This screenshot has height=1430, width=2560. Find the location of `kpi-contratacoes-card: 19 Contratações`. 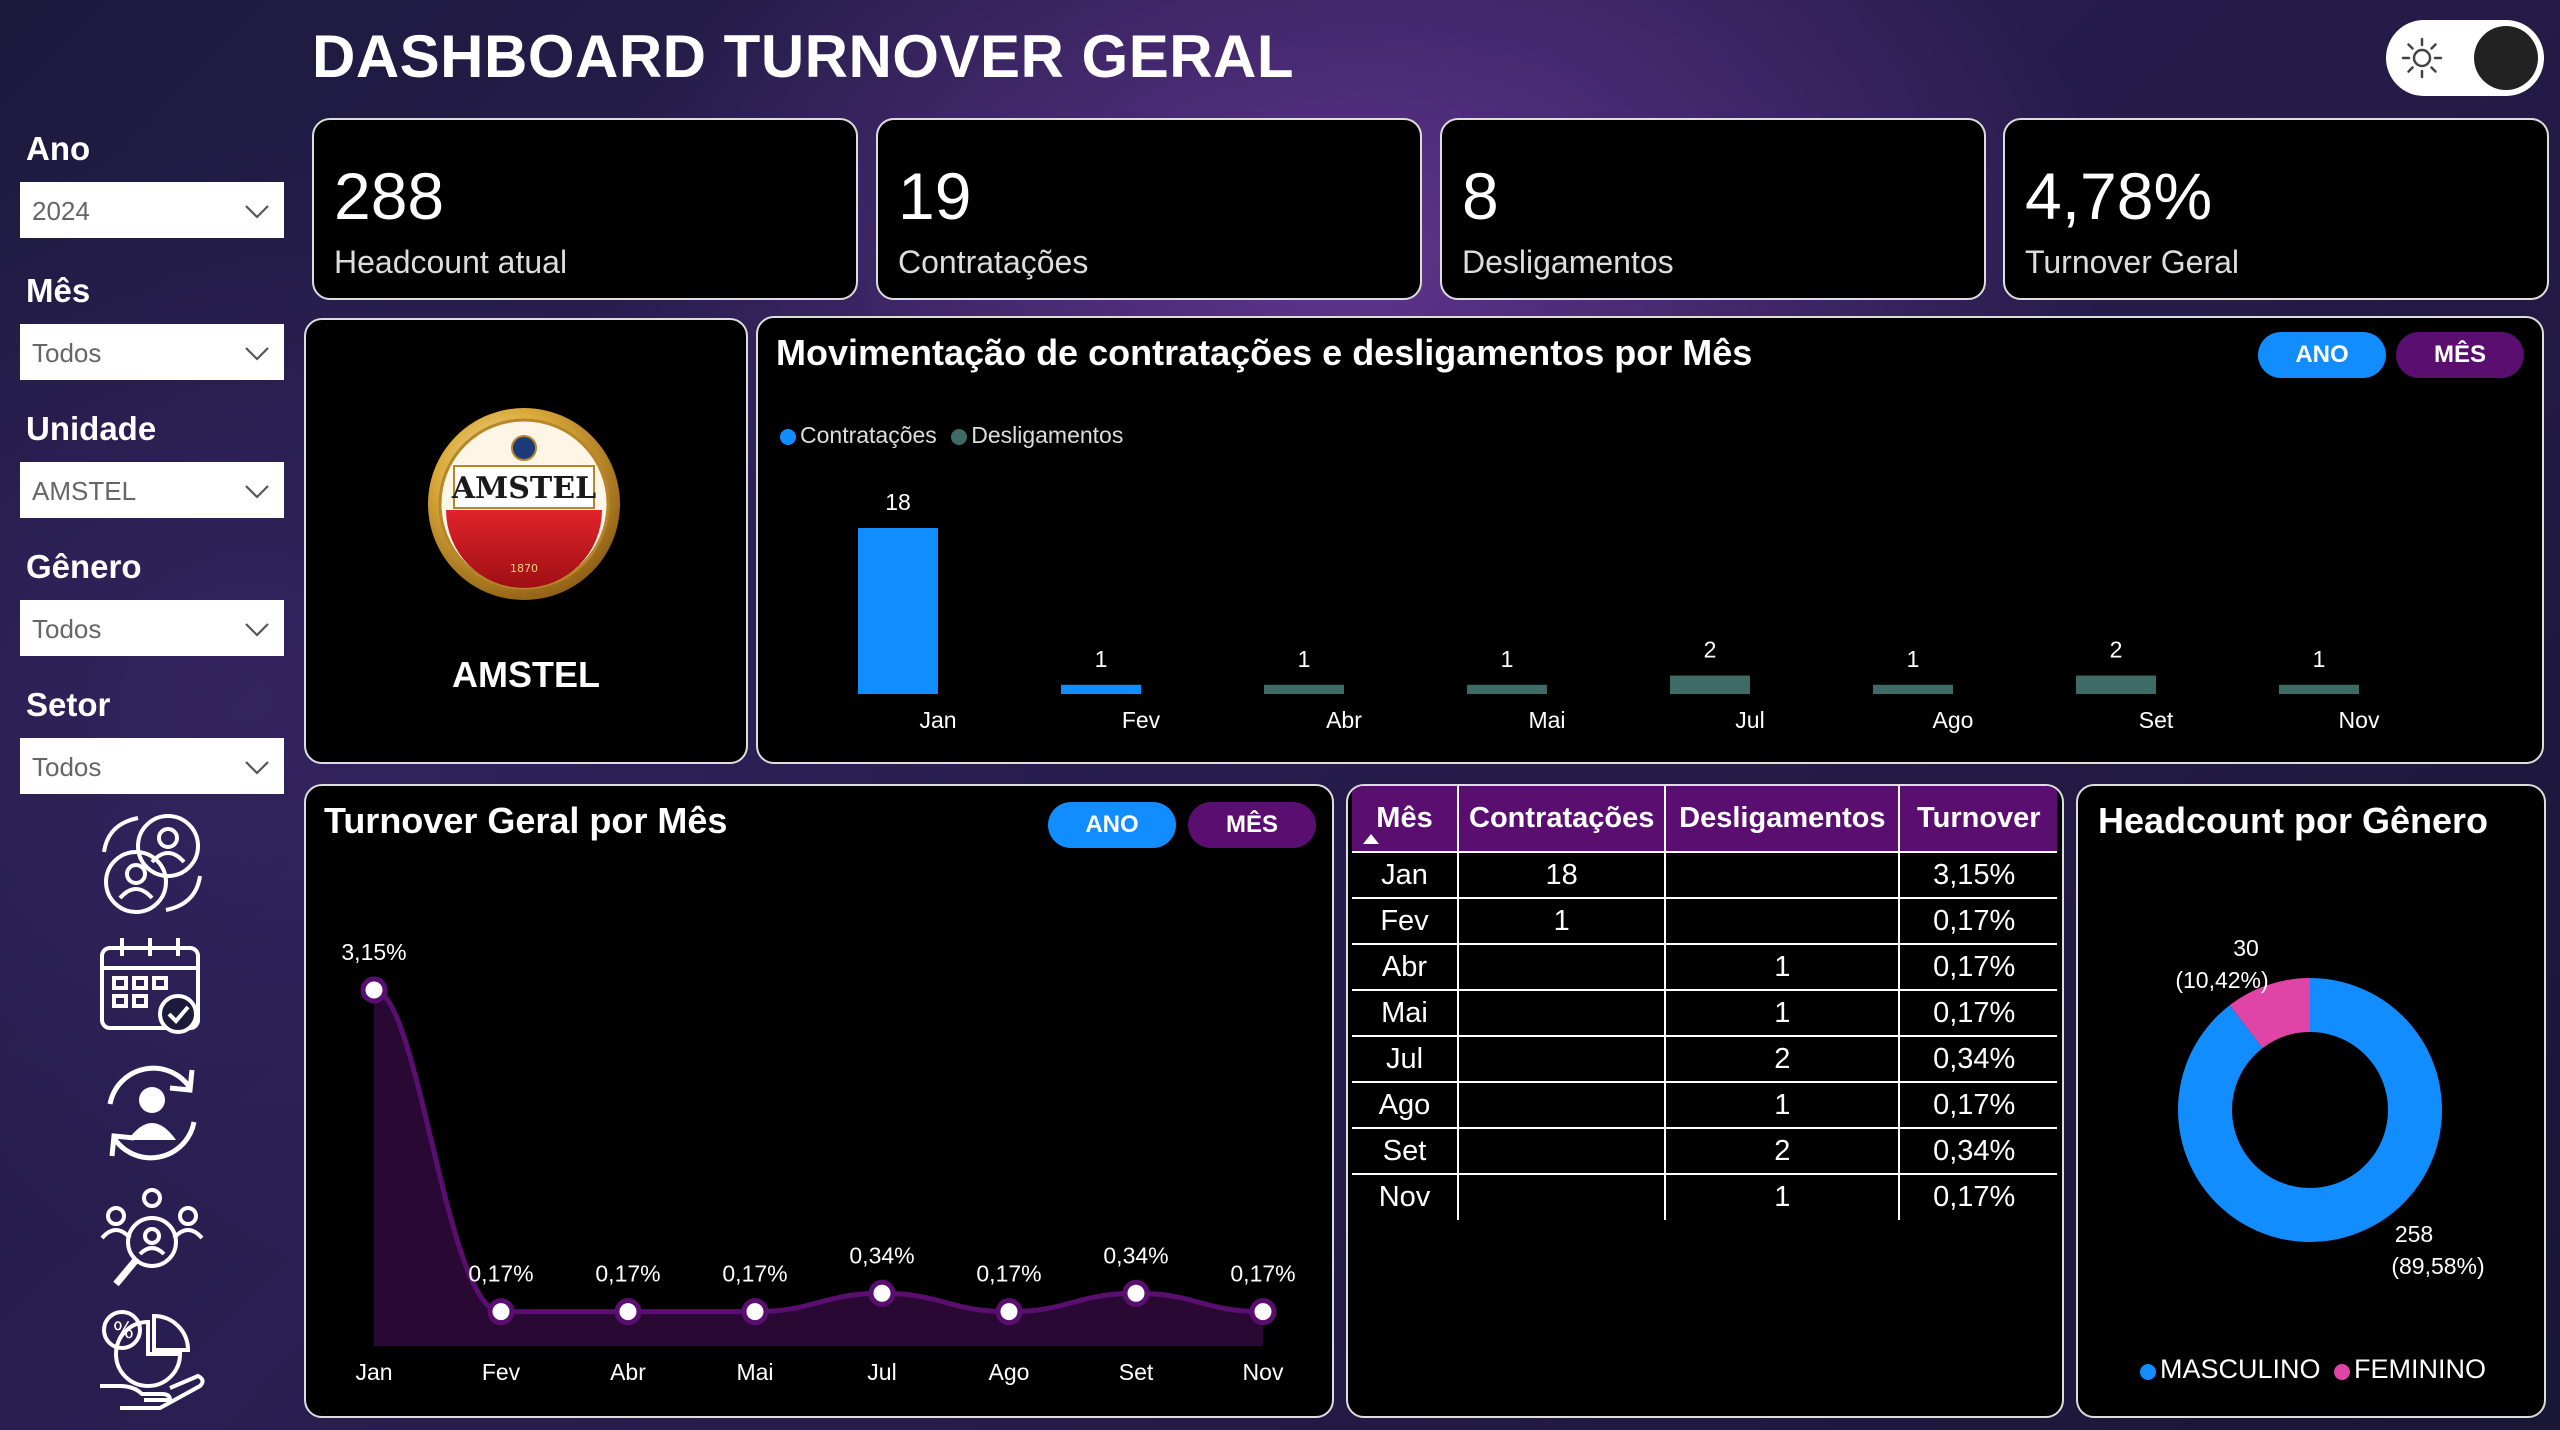

kpi-contratacoes-card: 19 Contratações is located at coordinates (1149, 209).